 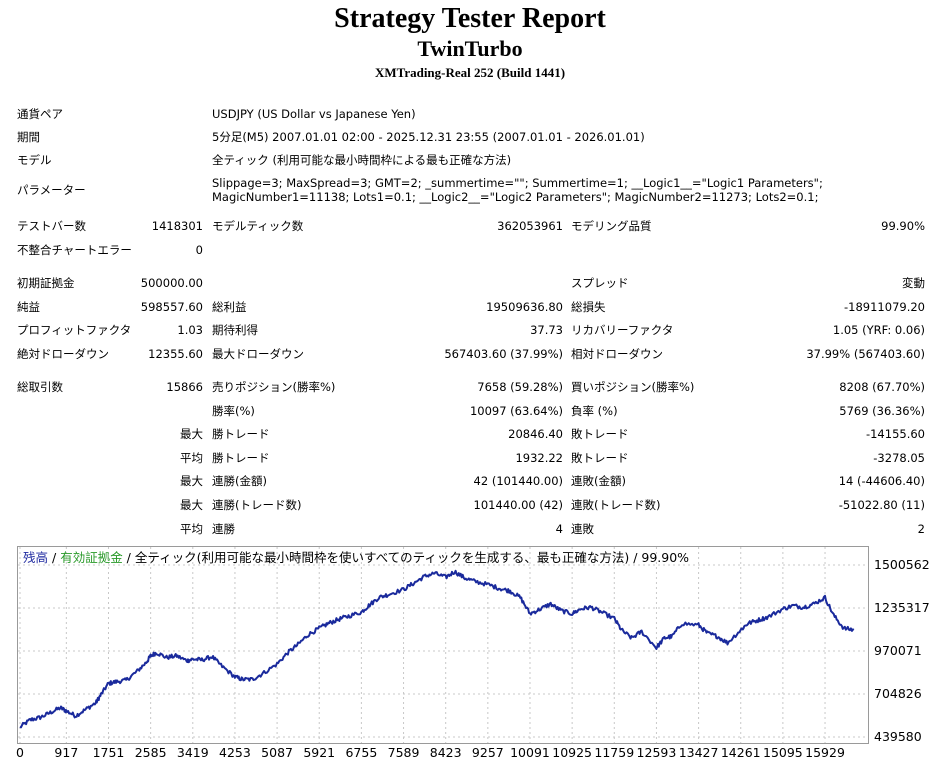 I want to click on avg-consec-wins-value: 4, so click(x=559, y=529).